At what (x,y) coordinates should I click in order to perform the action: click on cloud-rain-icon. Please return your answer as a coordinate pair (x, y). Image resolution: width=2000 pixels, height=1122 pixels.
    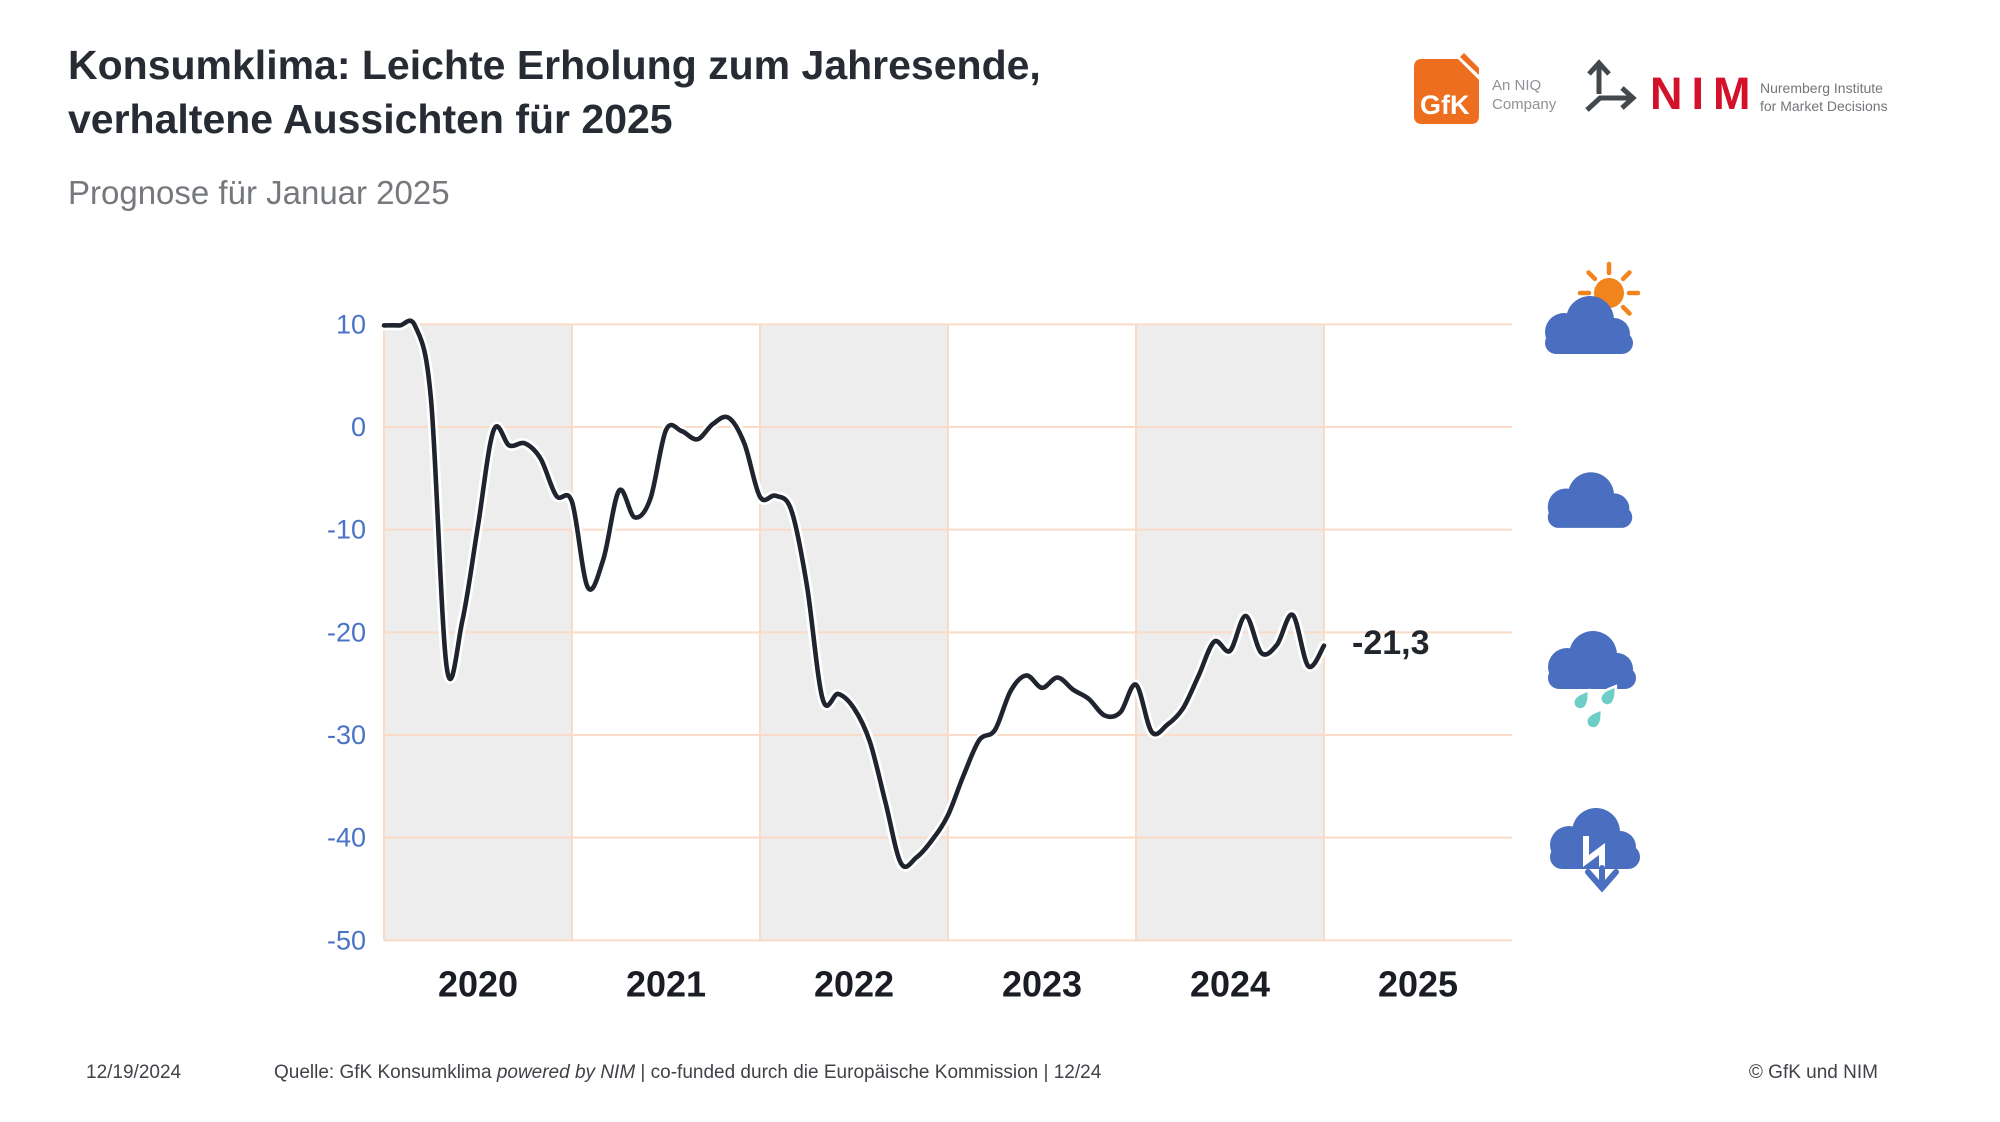
    Looking at the image, I should click on (1592, 681).